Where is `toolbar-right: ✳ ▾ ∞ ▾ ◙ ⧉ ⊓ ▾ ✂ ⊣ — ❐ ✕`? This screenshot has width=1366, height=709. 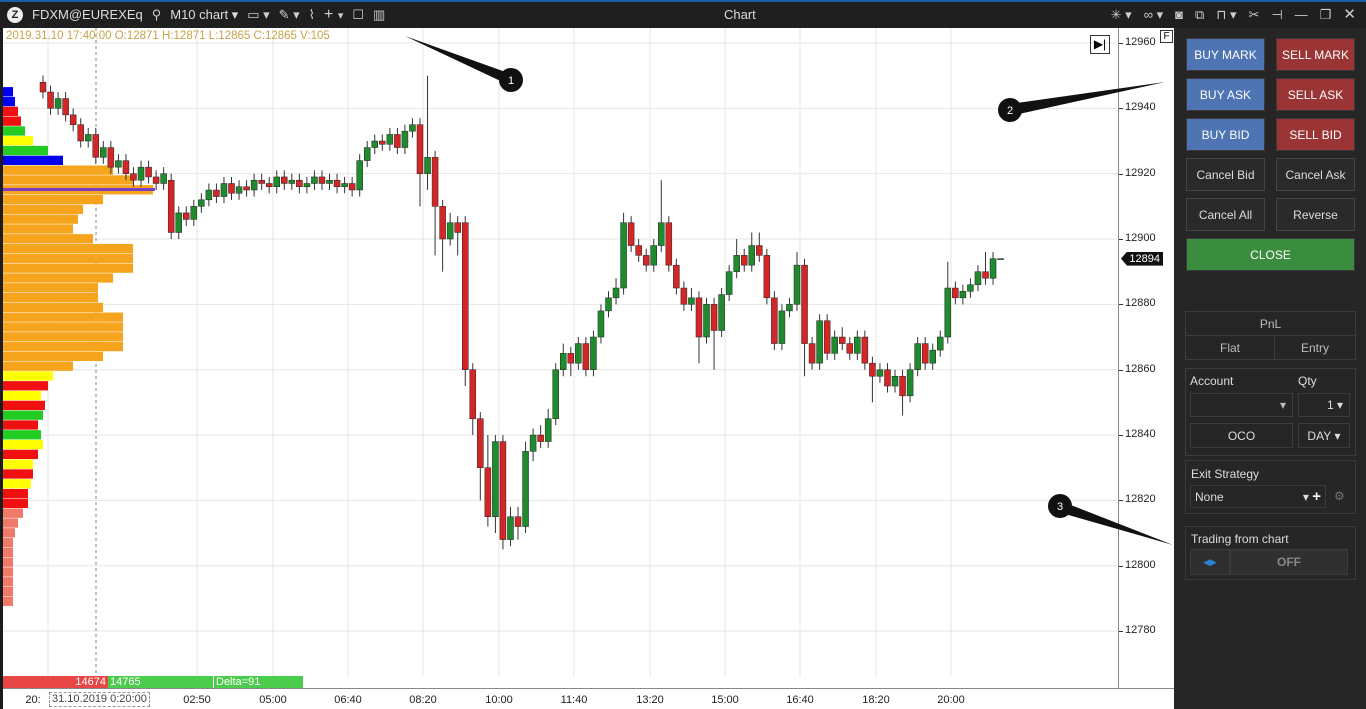
toolbar-right: ✳ ▾ ∞ ▾ ◙ ⧉ ⊓ ▾ ✂ ⊣ — ❐ ✕ is located at coordinates (1233, 15).